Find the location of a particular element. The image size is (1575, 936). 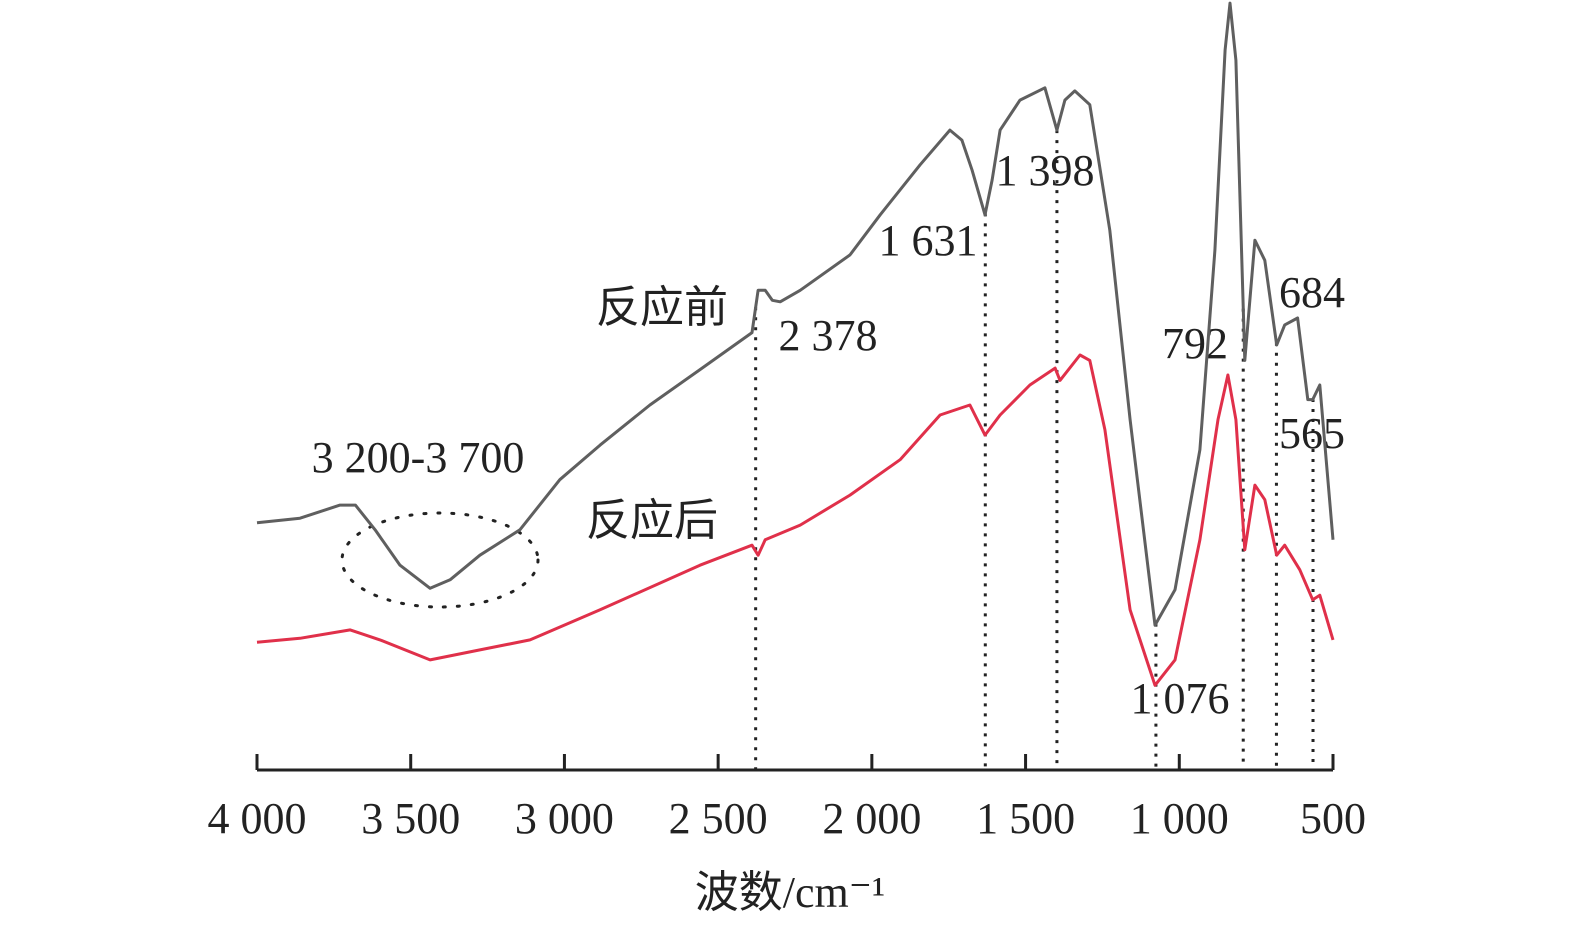

x-tick-label: 4 000 is located at coordinates (257, 818).